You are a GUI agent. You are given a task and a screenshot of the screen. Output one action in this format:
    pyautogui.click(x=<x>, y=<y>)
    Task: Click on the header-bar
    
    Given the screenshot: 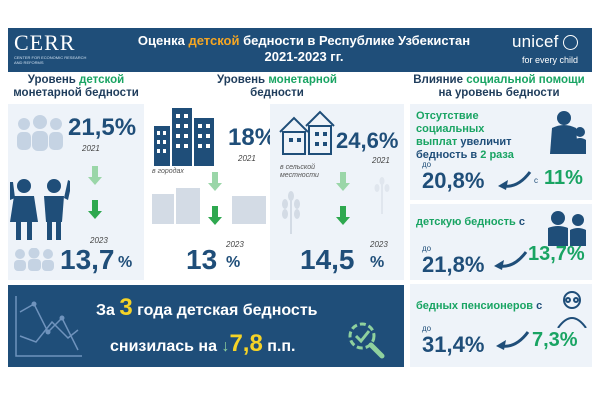 What is the action you would take?
    pyautogui.click(x=300, y=50)
    